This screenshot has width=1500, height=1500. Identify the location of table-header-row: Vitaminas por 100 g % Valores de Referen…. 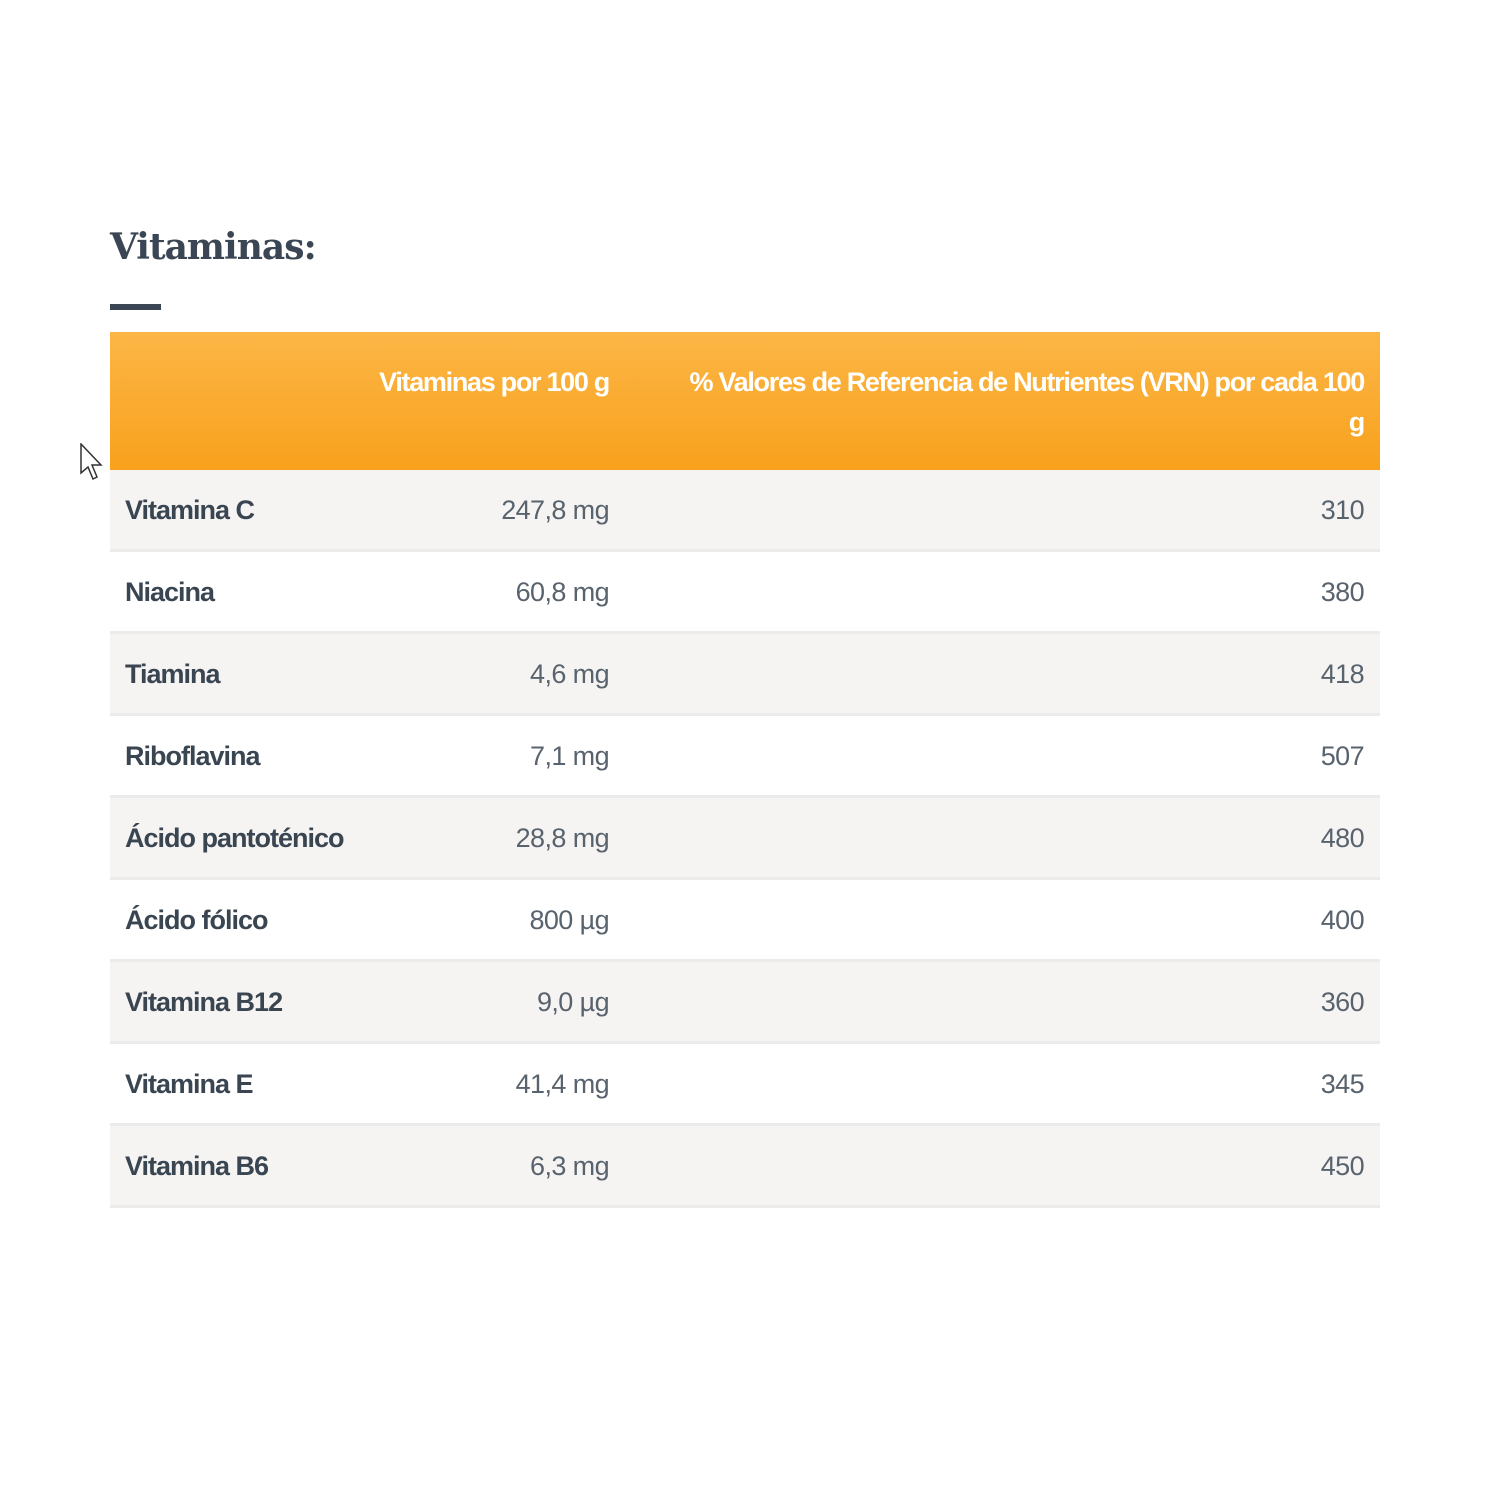
(745, 401).